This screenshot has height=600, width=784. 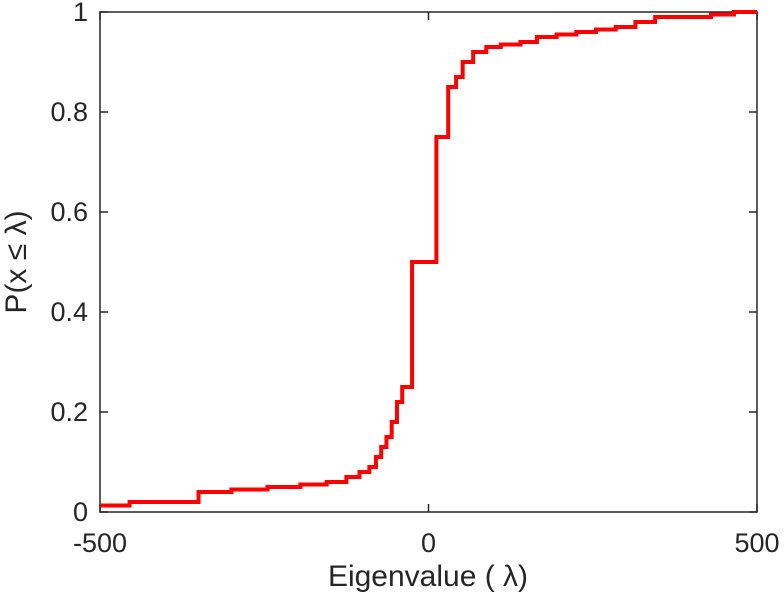 What do you see at coordinates (80, 13) in the screenshot?
I see `y-tick-label: 1` at bounding box center [80, 13].